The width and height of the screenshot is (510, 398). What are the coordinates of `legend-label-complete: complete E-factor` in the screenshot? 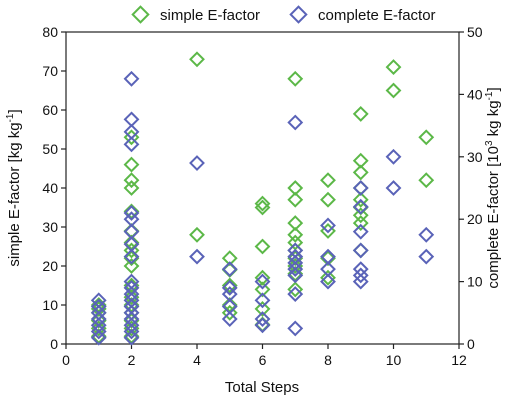 It's located at (377, 15).